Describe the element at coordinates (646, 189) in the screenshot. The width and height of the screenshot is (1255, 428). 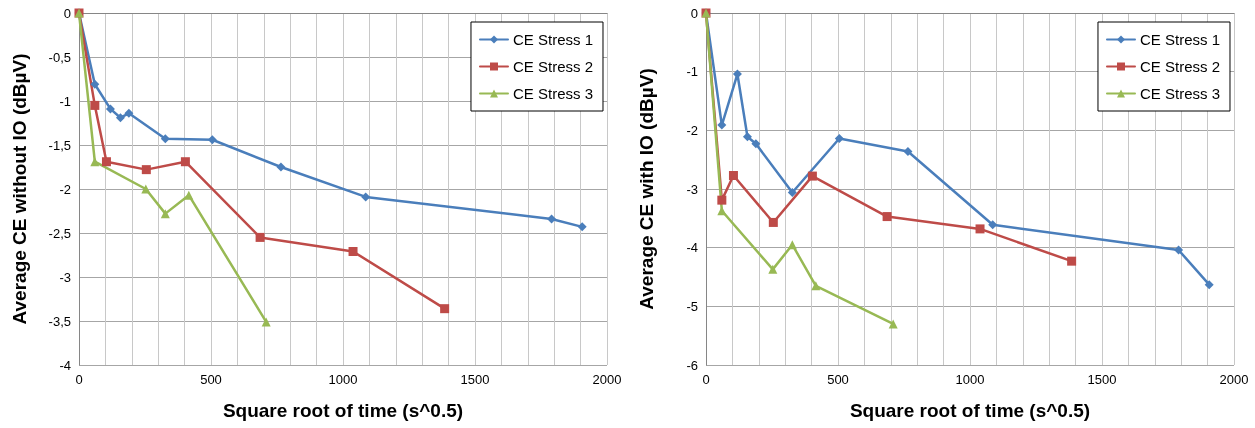
I see `y-axis-title: Average CE with IO (dBµV)` at that location.